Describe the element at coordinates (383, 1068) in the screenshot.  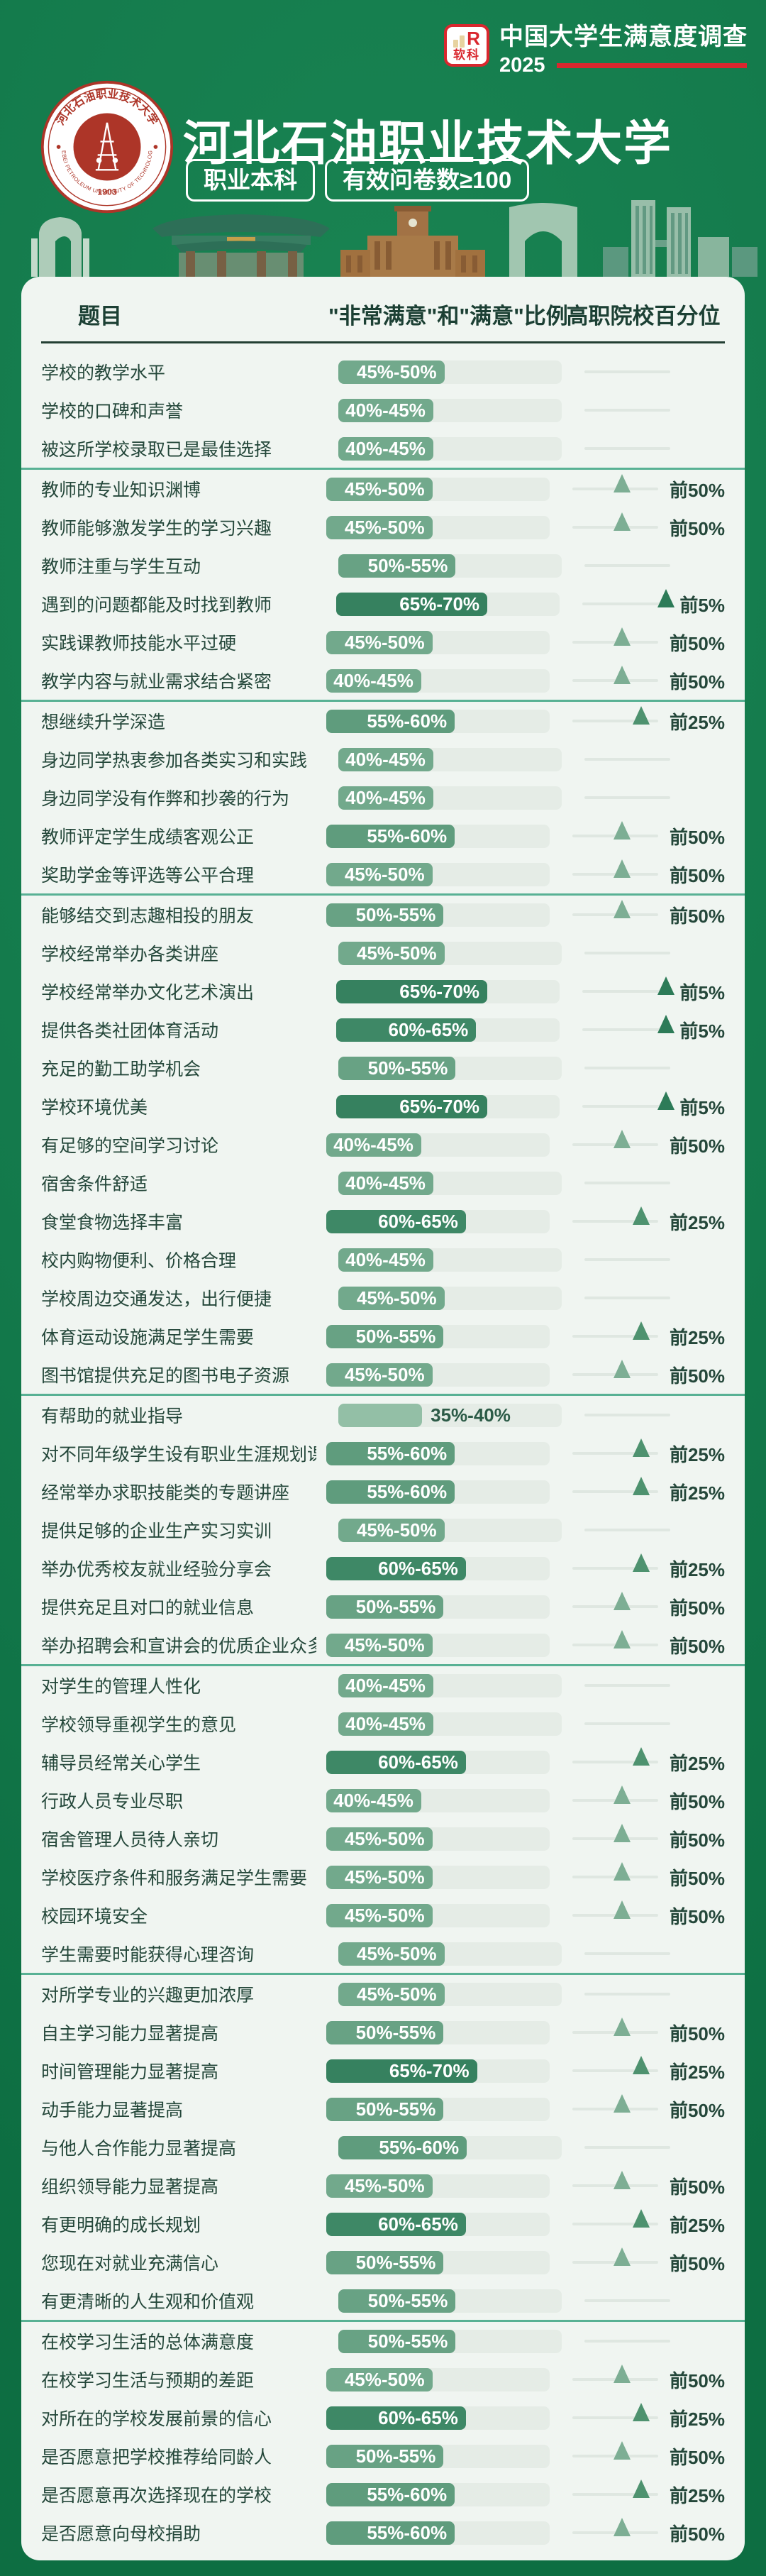
I see `table-row: 充足的勤工助学机会 50%-55%` at that location.